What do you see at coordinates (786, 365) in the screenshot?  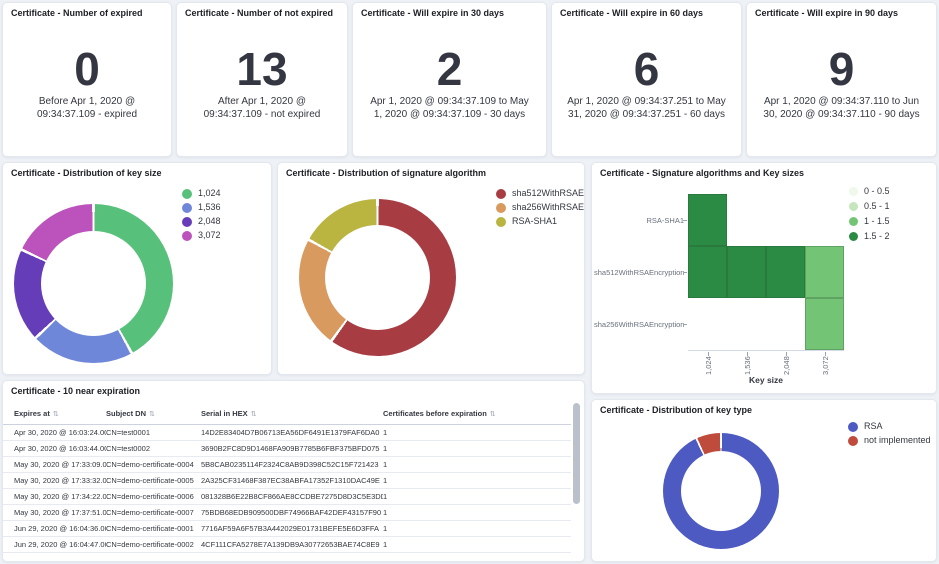 I see `heatmap-x-axis-label: 2,048` at bounding box center [786, 365].